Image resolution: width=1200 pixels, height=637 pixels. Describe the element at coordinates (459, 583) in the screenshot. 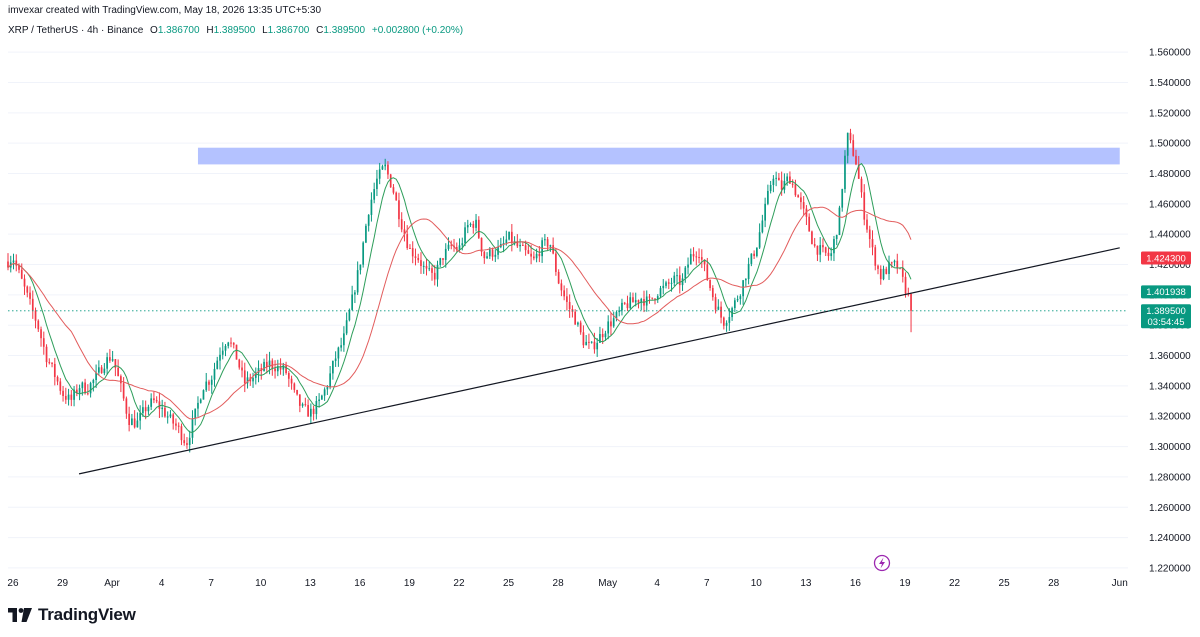

I see `time-tick-label: 22` at that location.